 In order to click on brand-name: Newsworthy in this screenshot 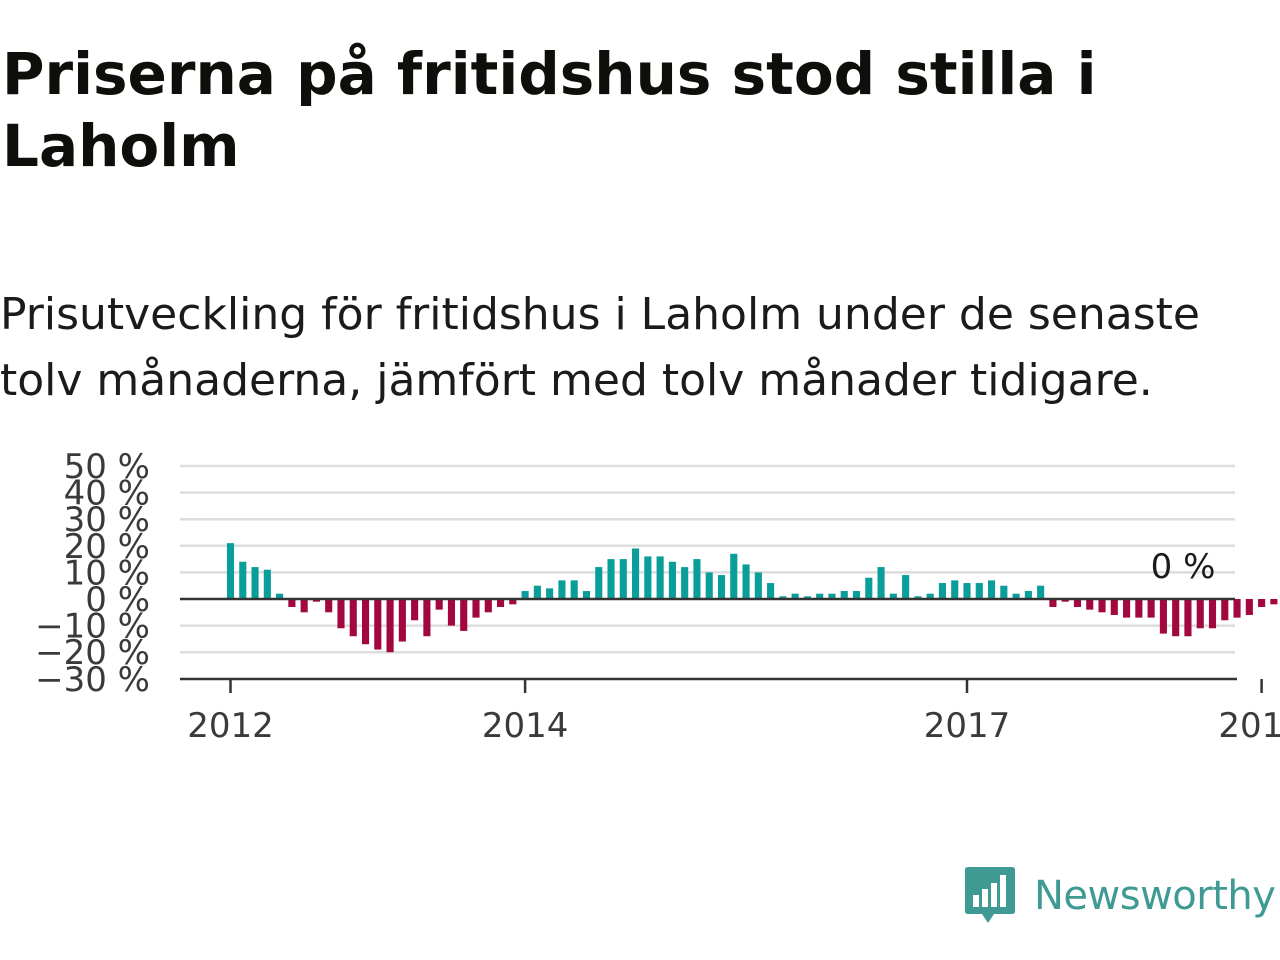, I will do `click(1155, 896)`.